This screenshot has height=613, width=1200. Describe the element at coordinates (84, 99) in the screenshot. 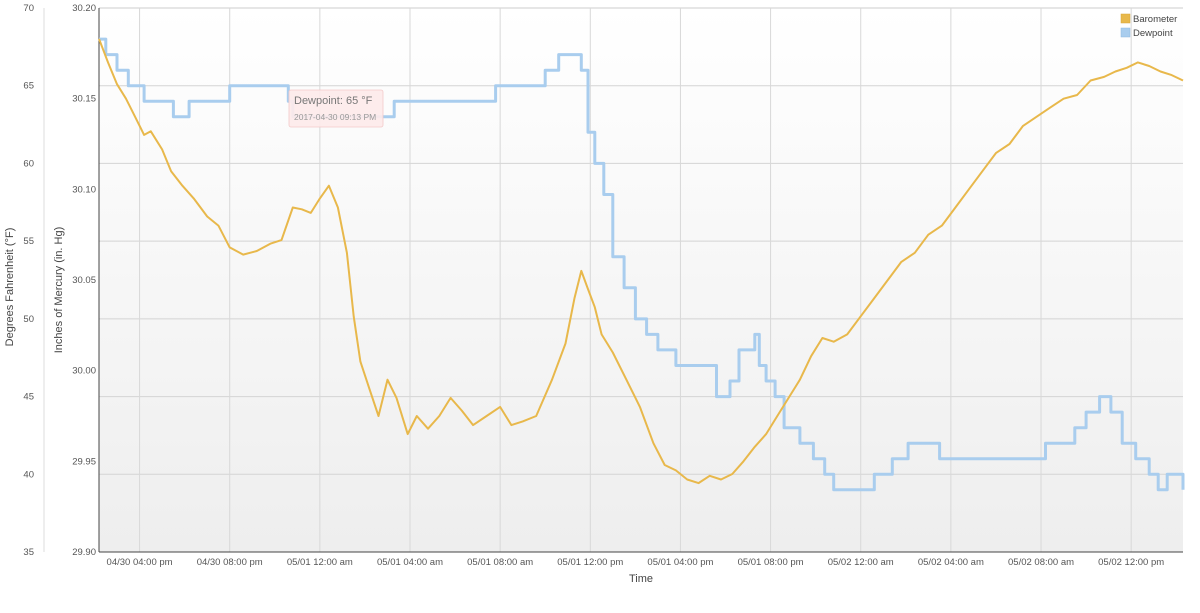

I see `pressure-tick-label: 30.15` at that location.